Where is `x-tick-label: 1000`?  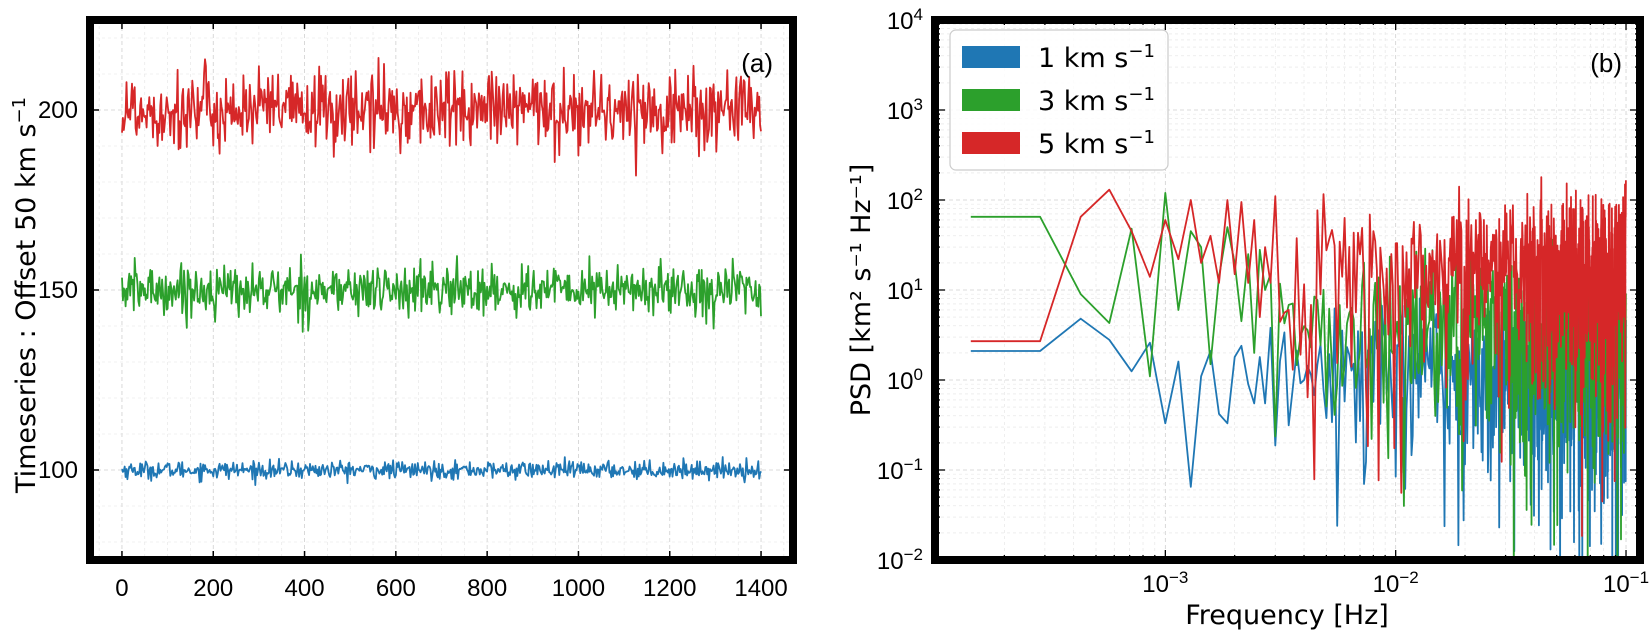
x-tick-label: 1000 is located at coordinates (578, 588).